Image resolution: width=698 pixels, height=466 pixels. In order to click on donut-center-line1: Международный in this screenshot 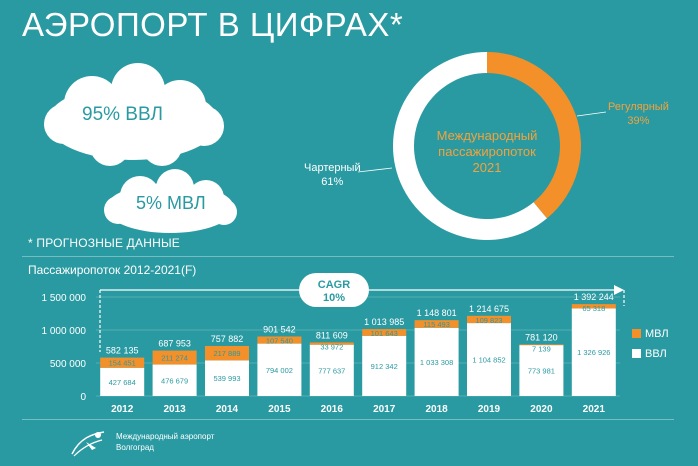, I will do `click(487, 135)`.